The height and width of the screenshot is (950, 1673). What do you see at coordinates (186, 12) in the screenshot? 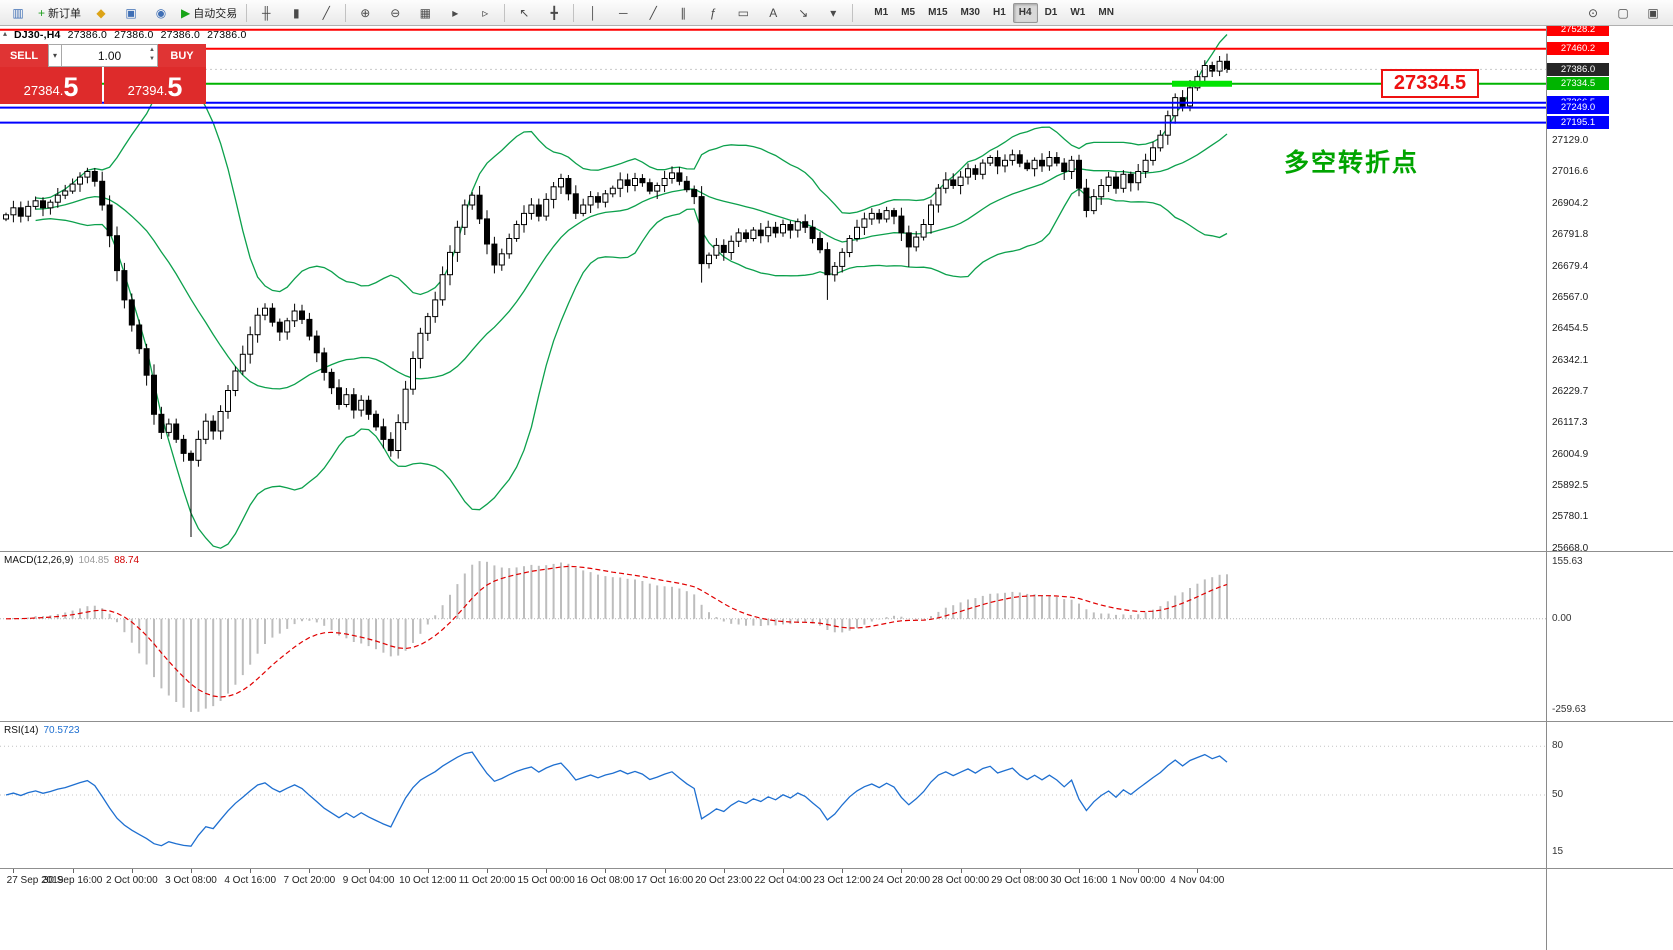
I see `auto-trading-icon: ▶` at bounding box center [186, 12].